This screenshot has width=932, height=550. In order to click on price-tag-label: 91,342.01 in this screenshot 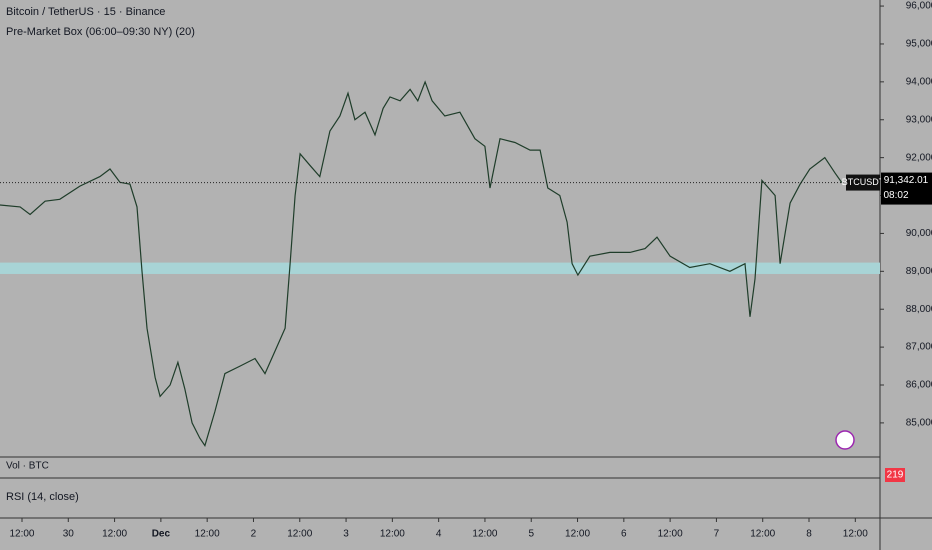, I will do `click(906, 180)`.